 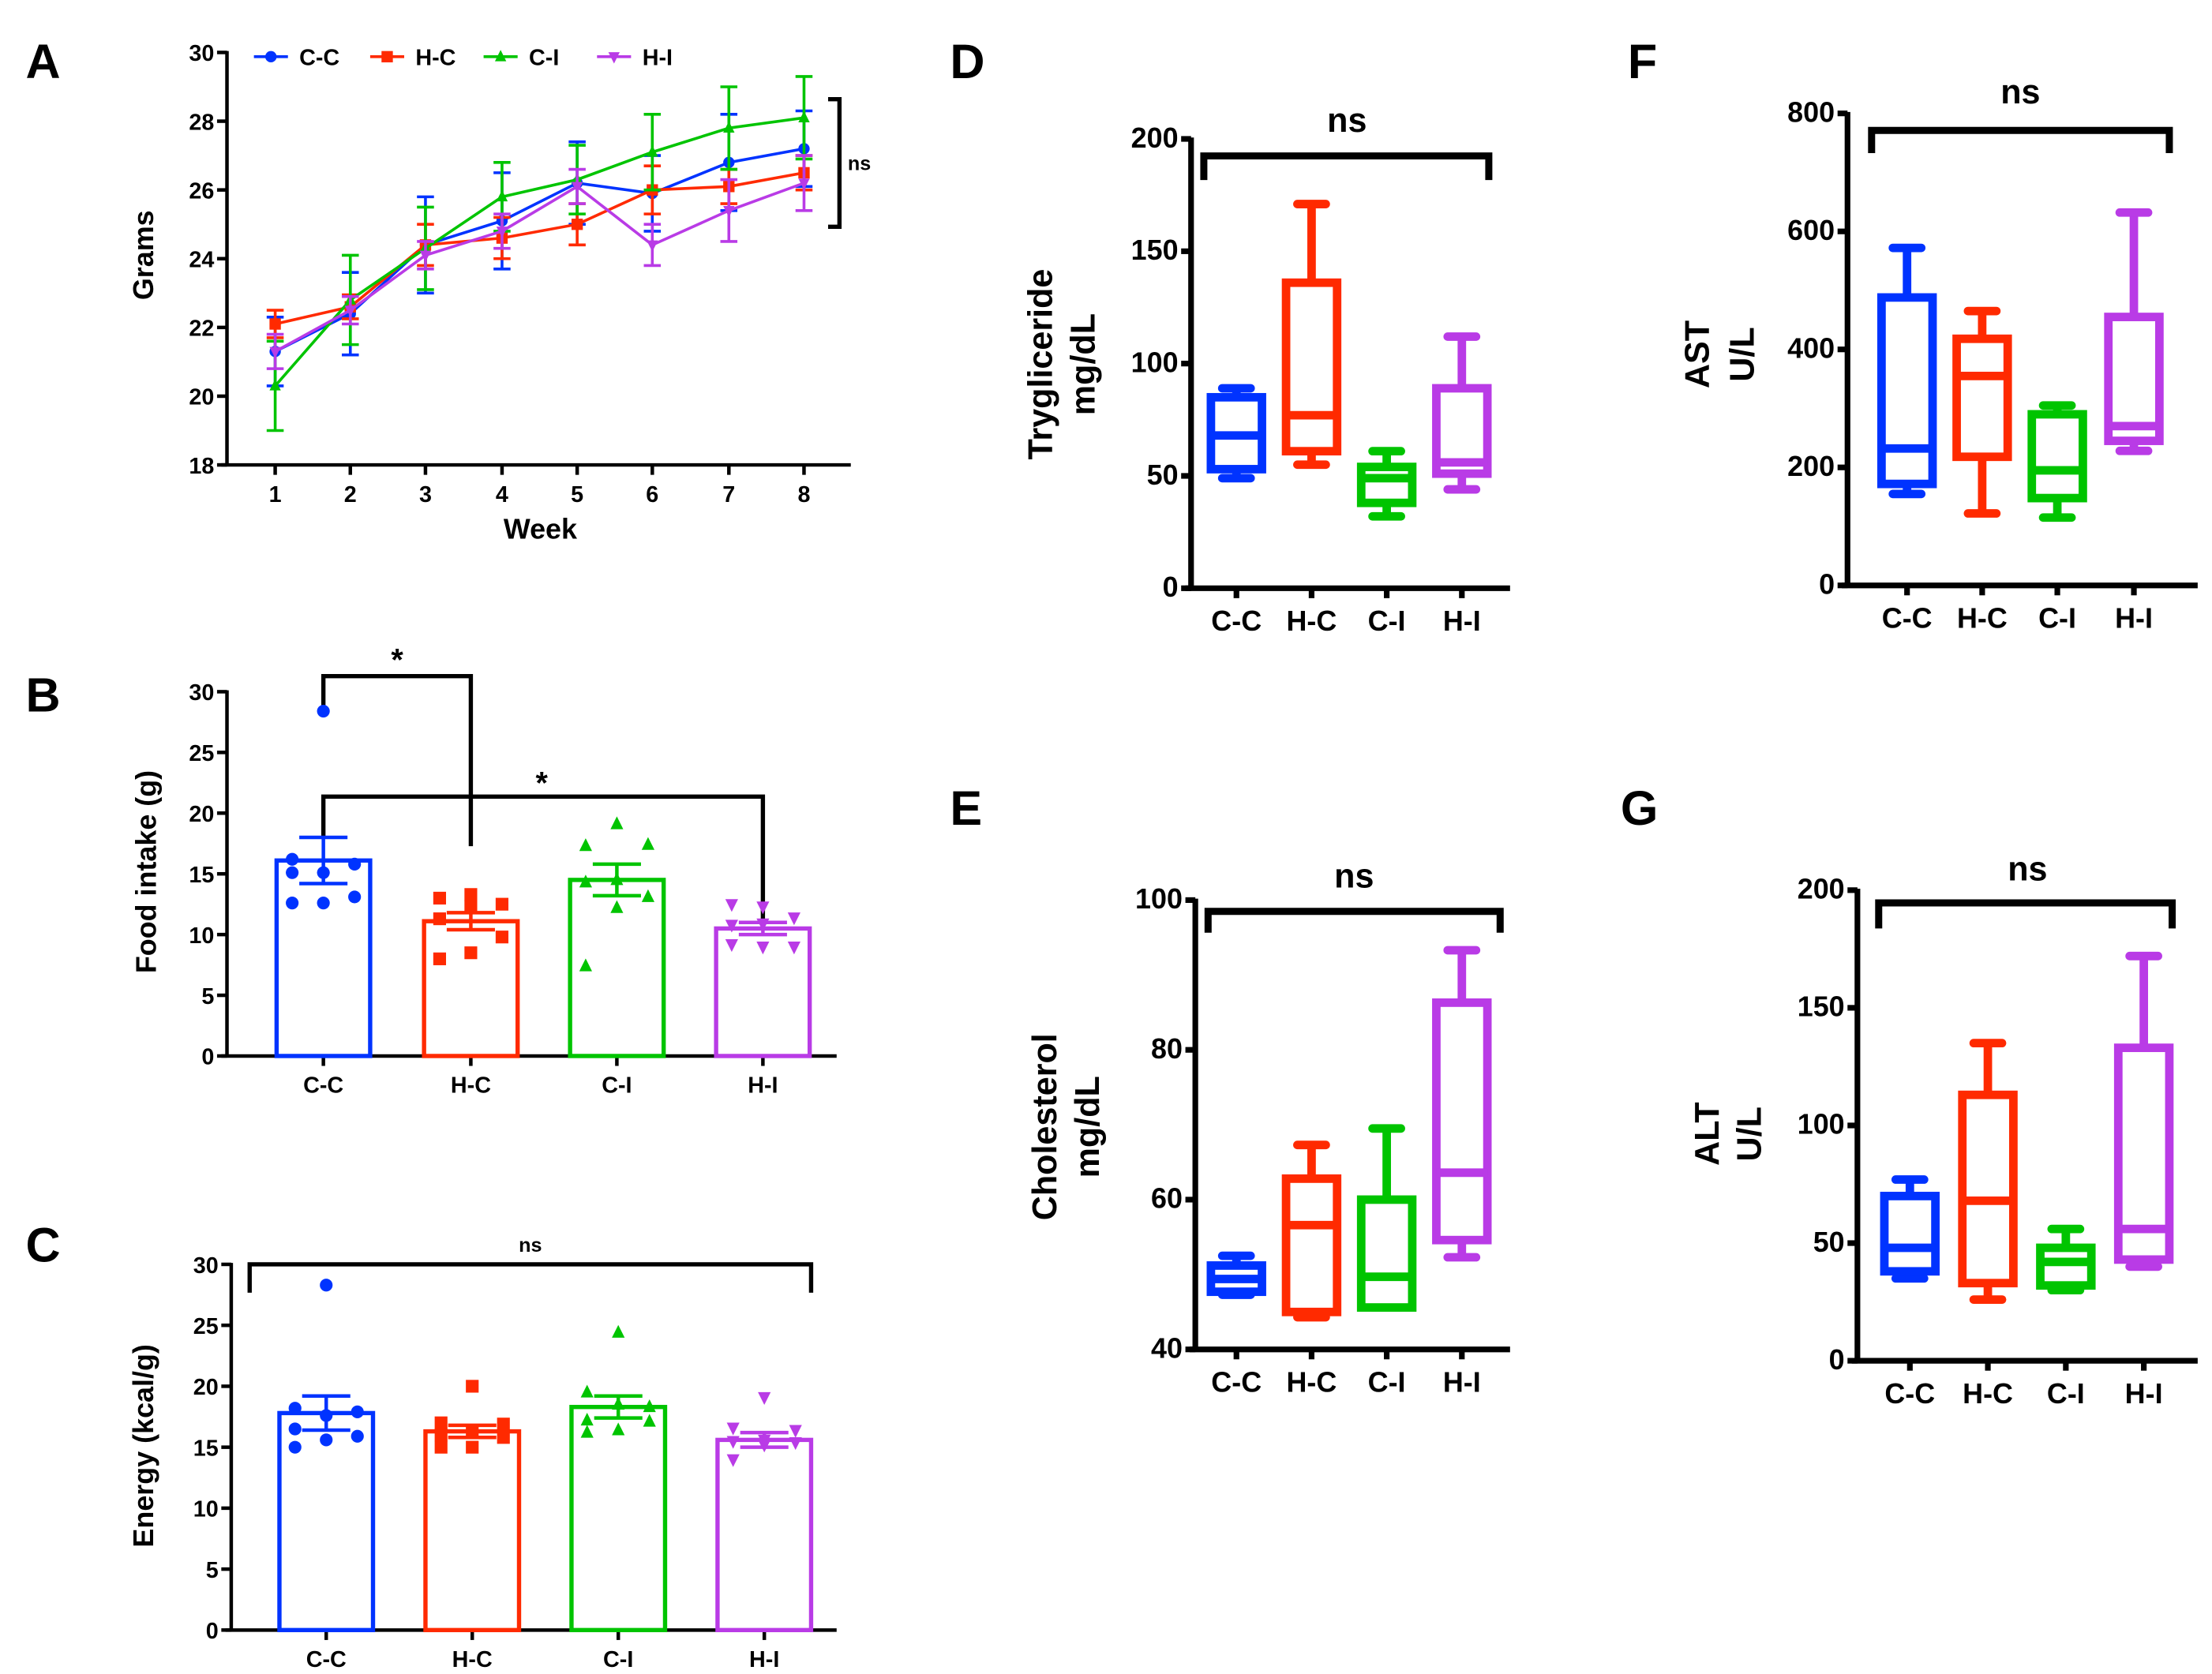 I want to click on x-tick-label: 4, so click(x=502, y=494).